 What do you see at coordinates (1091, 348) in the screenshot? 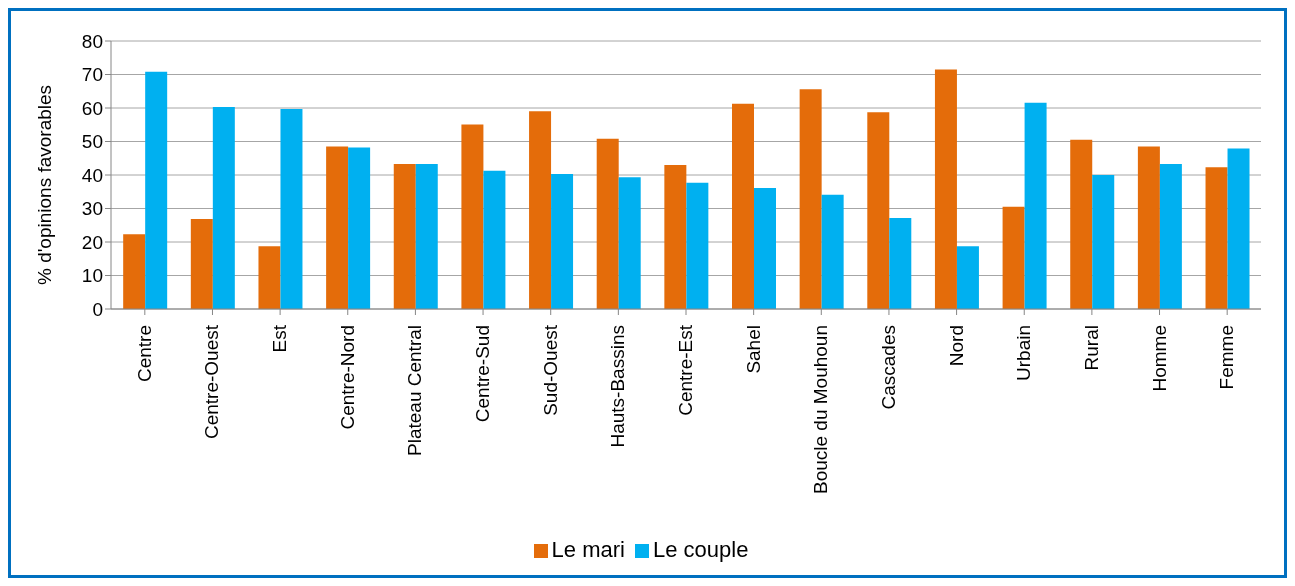
I see `x-tick-label: Rural` at bounding box center [1091, 348].